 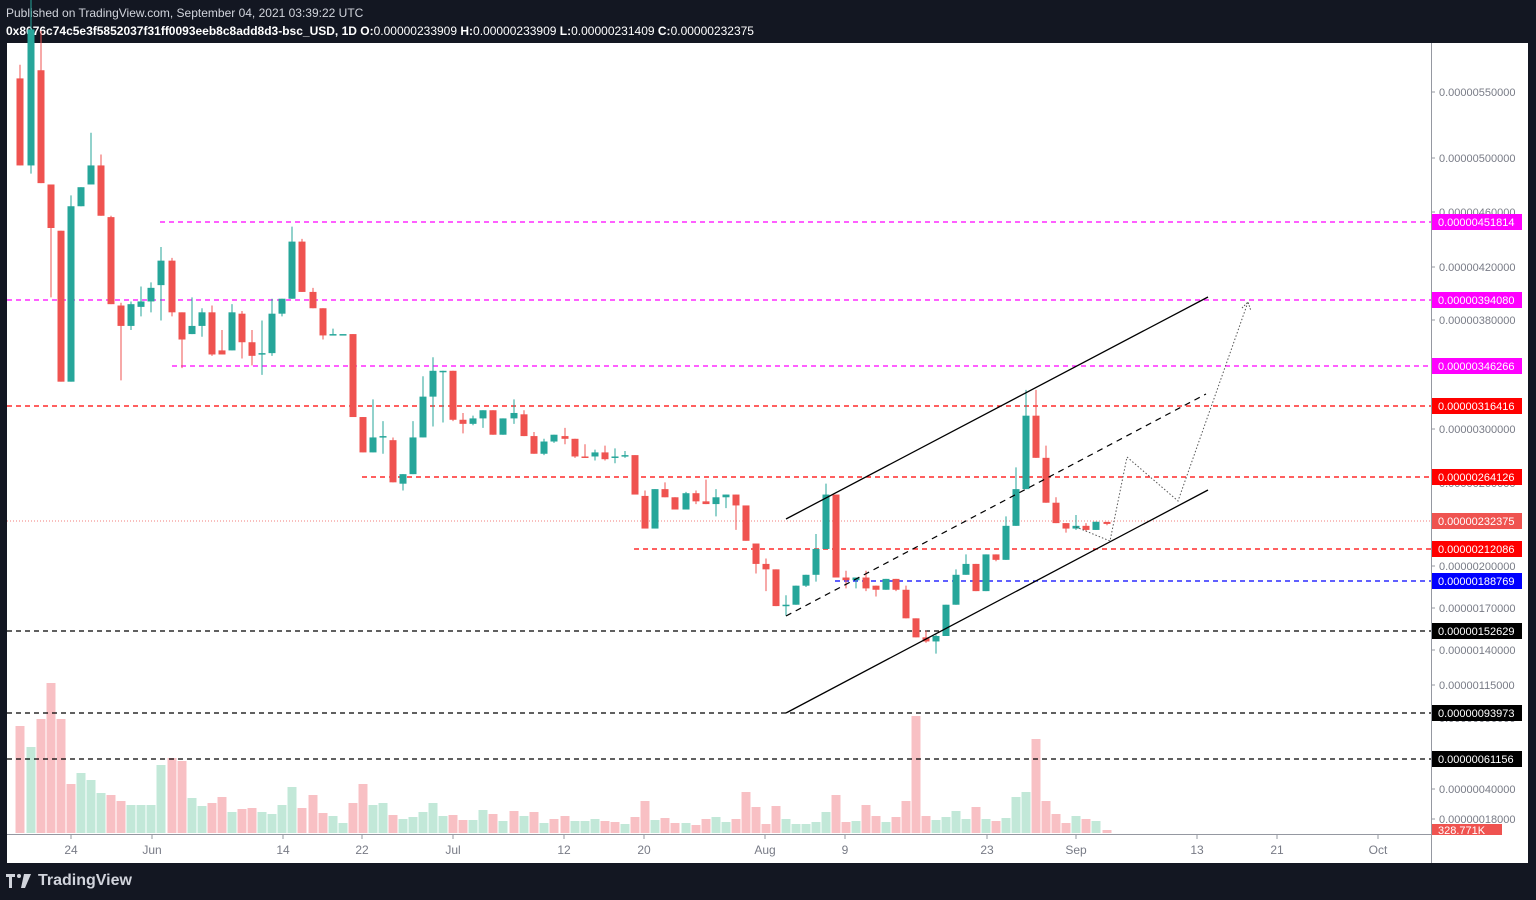 What do you see at coordinates (362, 850) in the screenshot?
I see `time-tick-label: 22` at bounding box center [362, 850].